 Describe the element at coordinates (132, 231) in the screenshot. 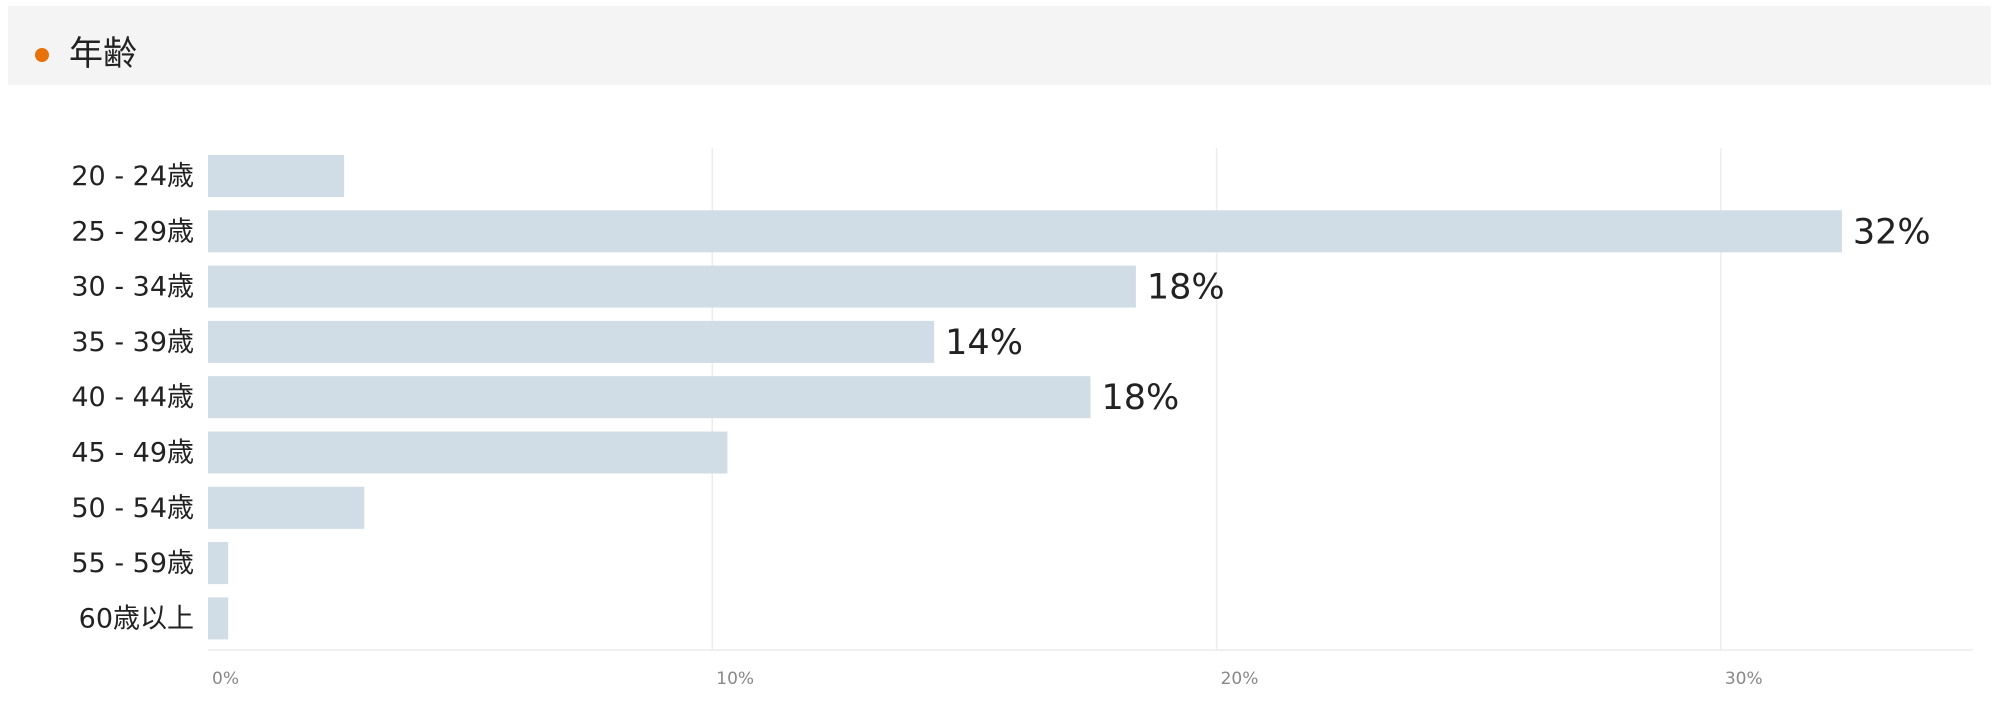

I see `category-label: 25 - 29歳` at that location.